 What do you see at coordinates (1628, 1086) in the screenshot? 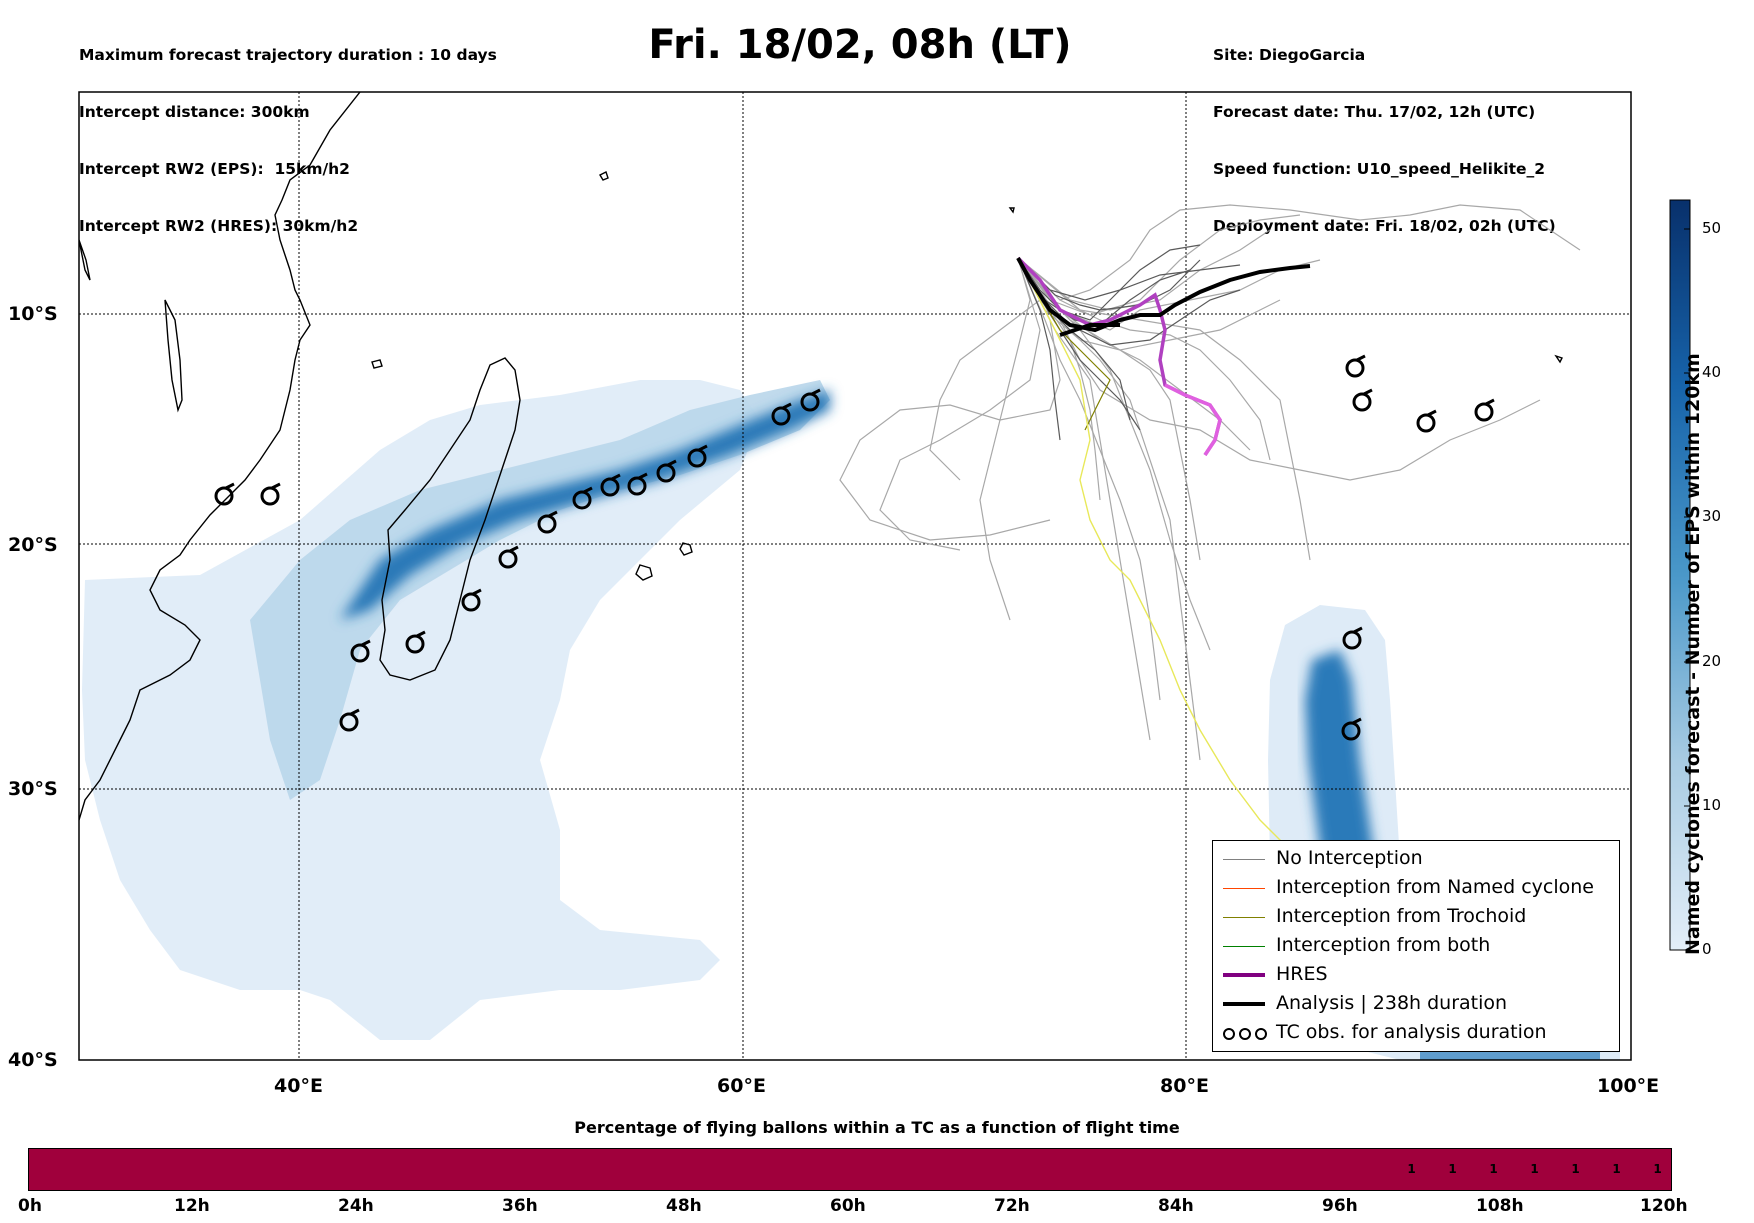
I see `lon-label: 100°E` at bounding box center [1628, 1086].